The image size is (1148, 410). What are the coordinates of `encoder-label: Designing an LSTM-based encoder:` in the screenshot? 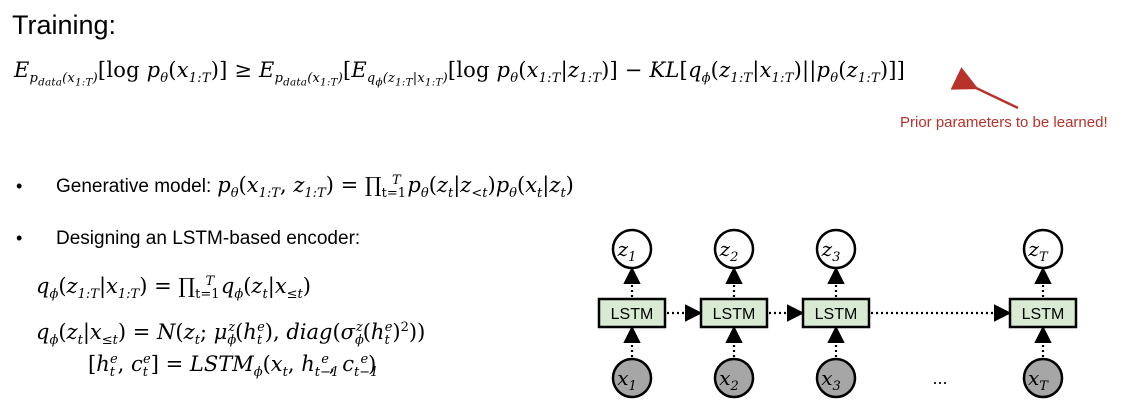 It's located at (208, 238).